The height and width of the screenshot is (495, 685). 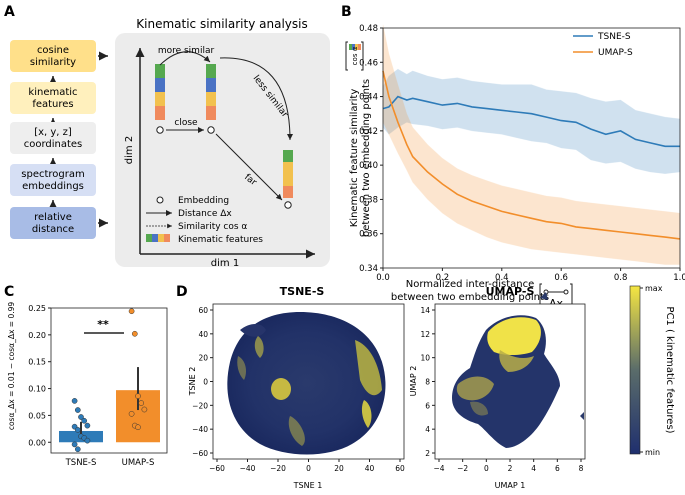 What do you see at coordinates (368, 269) in the screenshot?
I see `y-tick-label: 0.34` at bounding box center [368, 269].